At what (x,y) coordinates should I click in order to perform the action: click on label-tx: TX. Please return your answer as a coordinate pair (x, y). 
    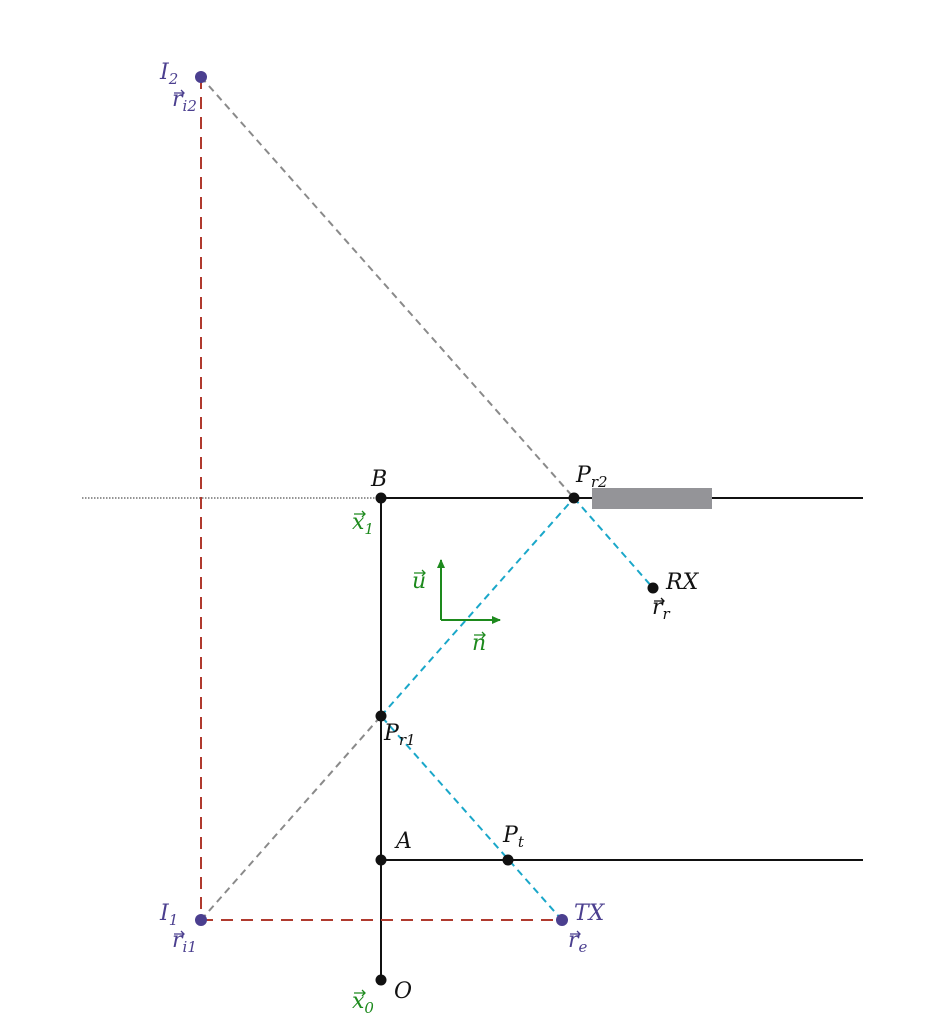
    Looking at the image, I should click on (590, 913).